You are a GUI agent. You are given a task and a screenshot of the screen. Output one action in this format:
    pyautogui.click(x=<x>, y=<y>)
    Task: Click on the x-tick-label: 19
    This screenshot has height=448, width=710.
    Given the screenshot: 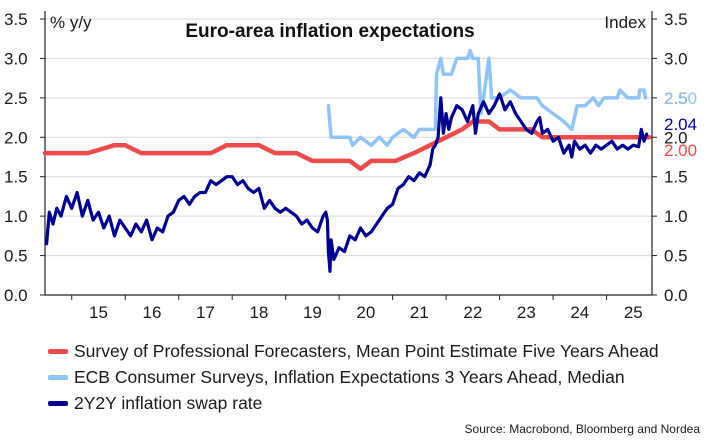 What is the action you would take?
    pyautogui.click(x=312, y=312)
    